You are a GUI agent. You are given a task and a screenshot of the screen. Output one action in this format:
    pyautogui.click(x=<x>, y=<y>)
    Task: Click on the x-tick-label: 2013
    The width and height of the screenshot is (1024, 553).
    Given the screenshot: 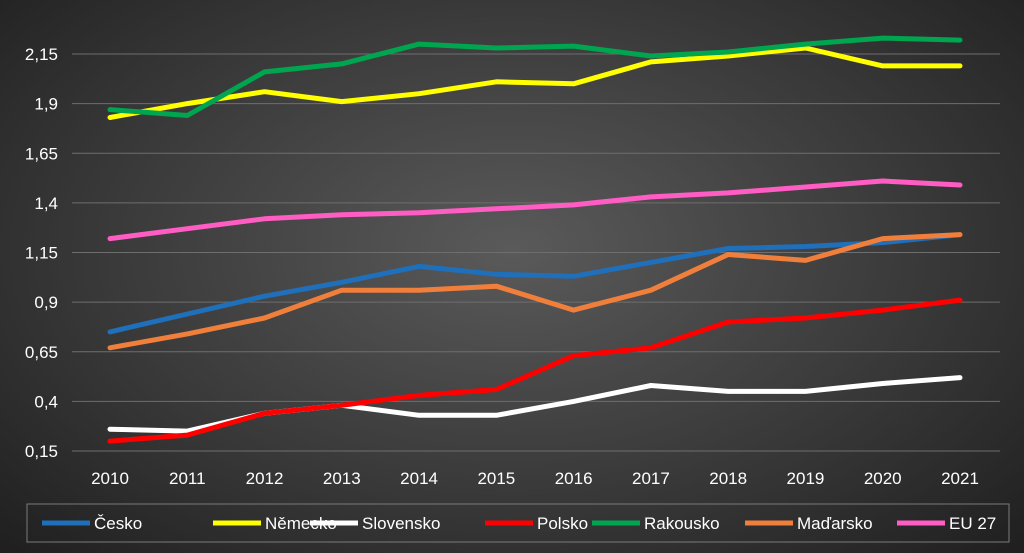 What is the action you would take?
    pyautogui.click(x=342, y=478)
    